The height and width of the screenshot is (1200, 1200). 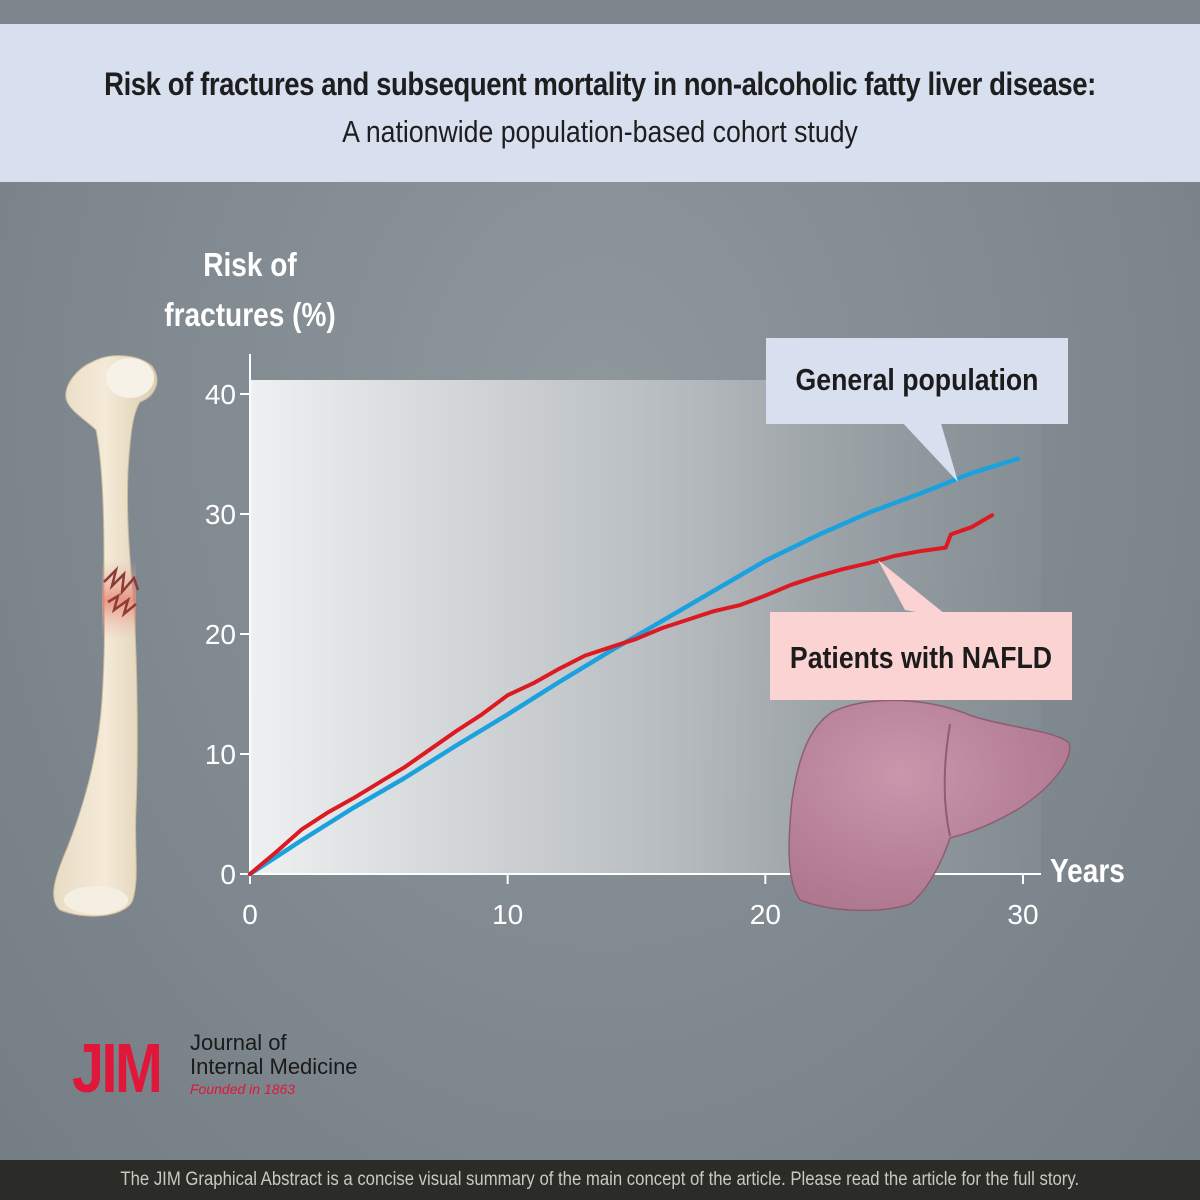 I want to click on y-tick-label: 0, so click(x=228, y=874).